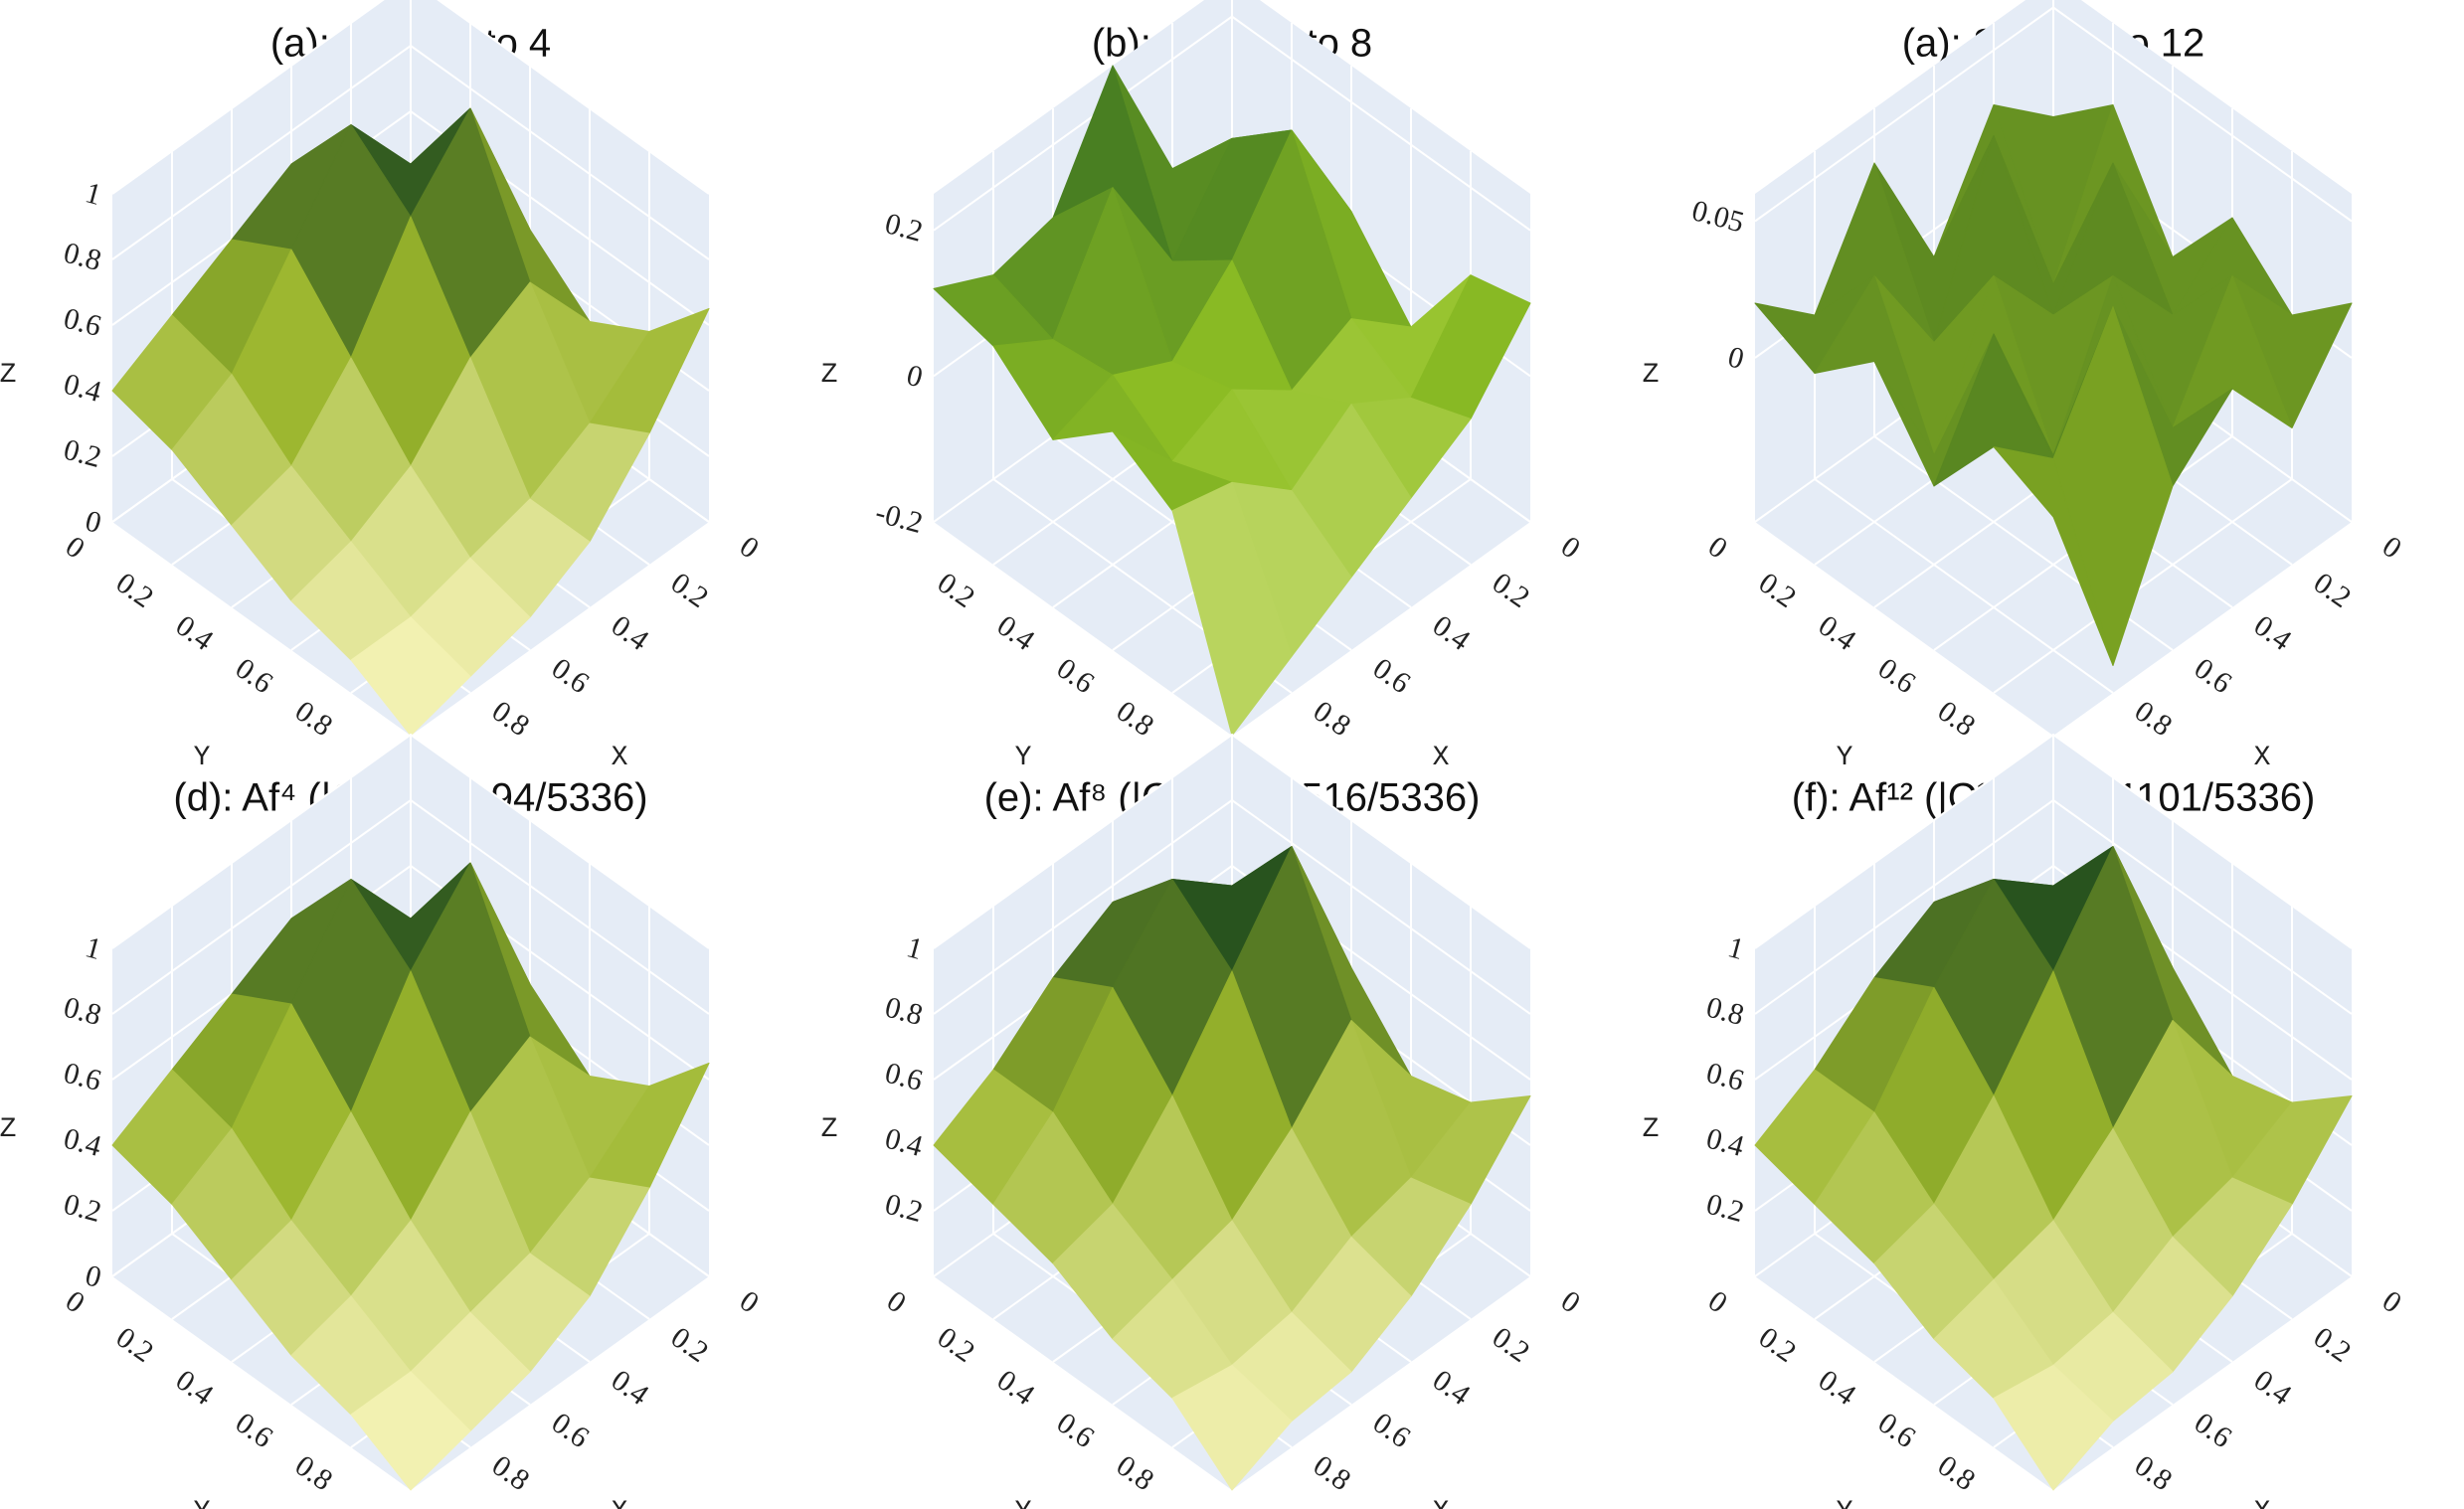  What do you see at coordinates (2143, 422) in the screenshot?
I see `y-grid-line` at bounding box center [2143, 422].